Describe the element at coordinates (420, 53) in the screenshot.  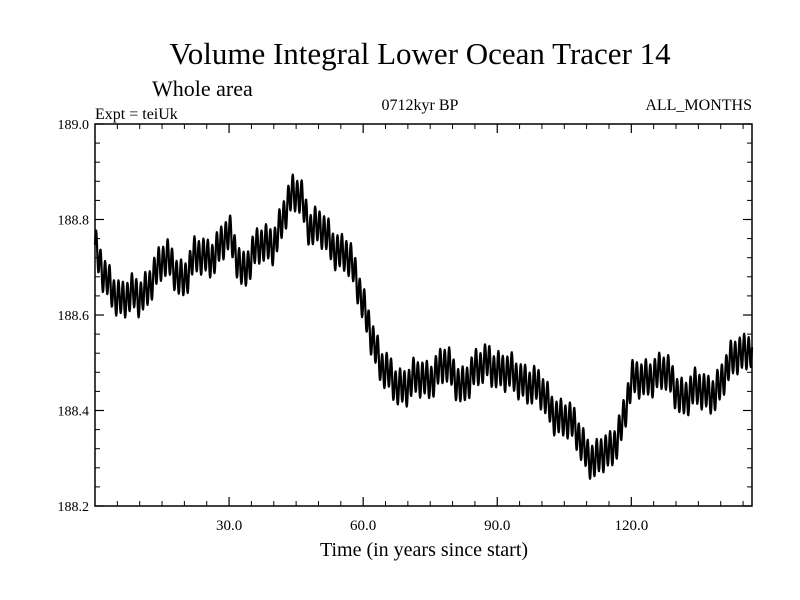
I see `chart-title: Volume Integral Lower Ocean Tracer 14` at that location.